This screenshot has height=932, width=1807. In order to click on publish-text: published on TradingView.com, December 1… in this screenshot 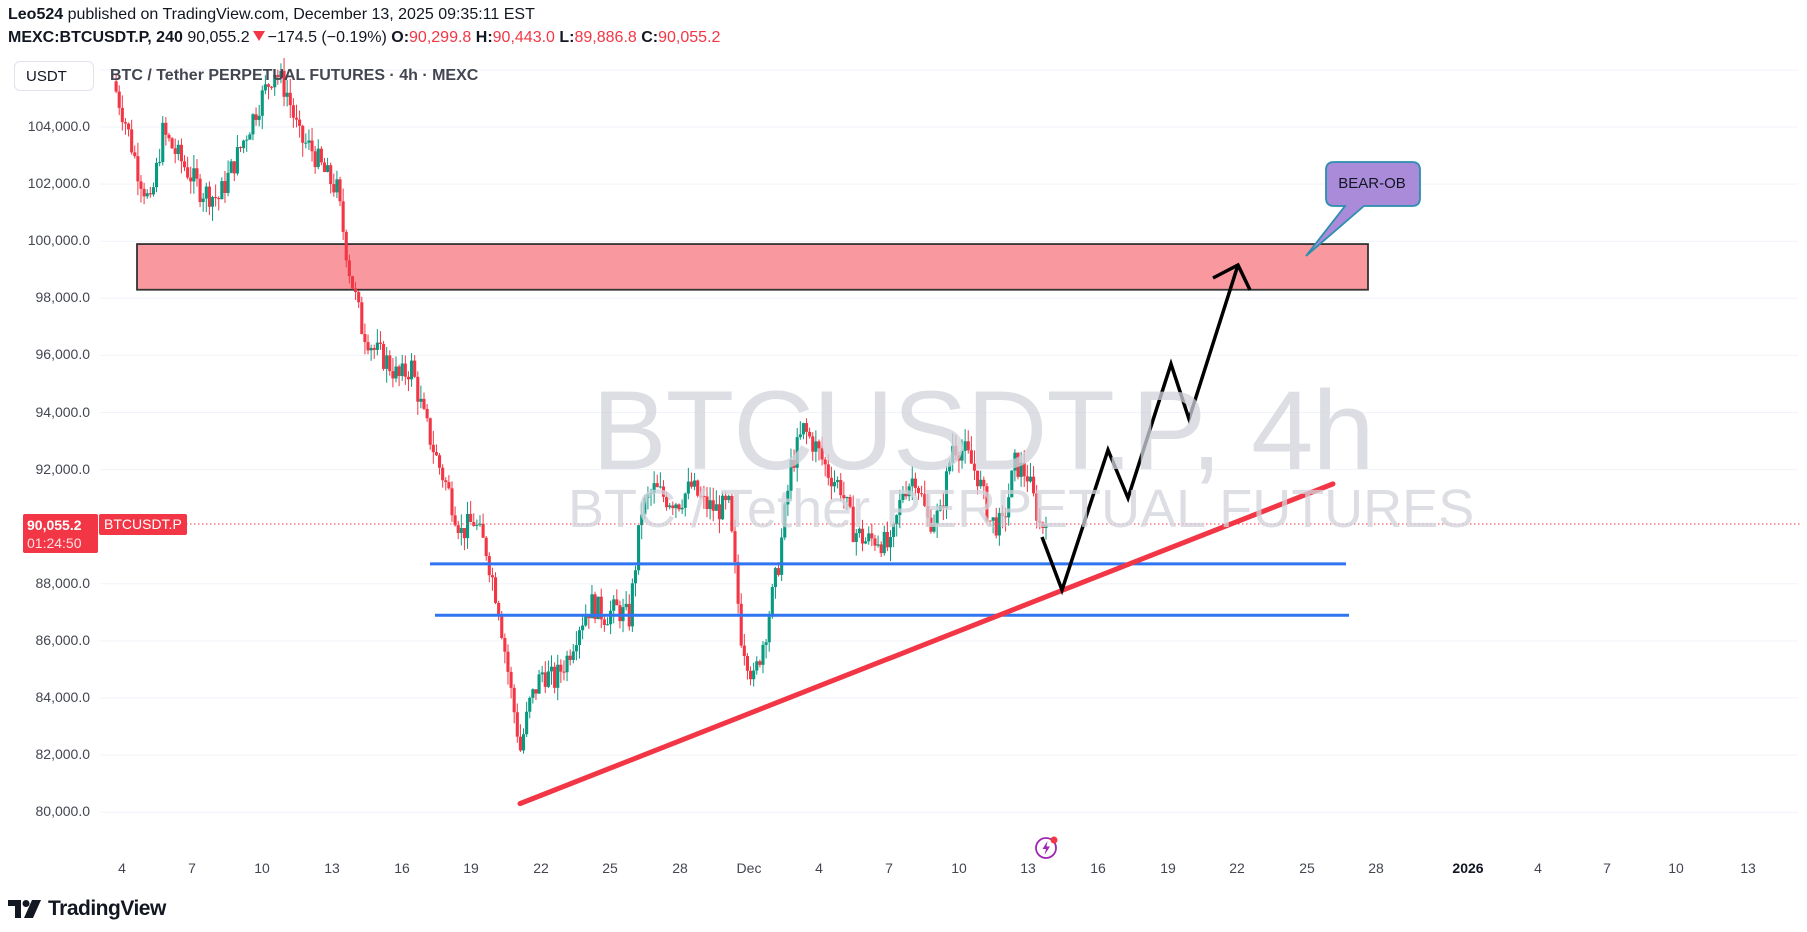, I will do `click(299, 14)`.